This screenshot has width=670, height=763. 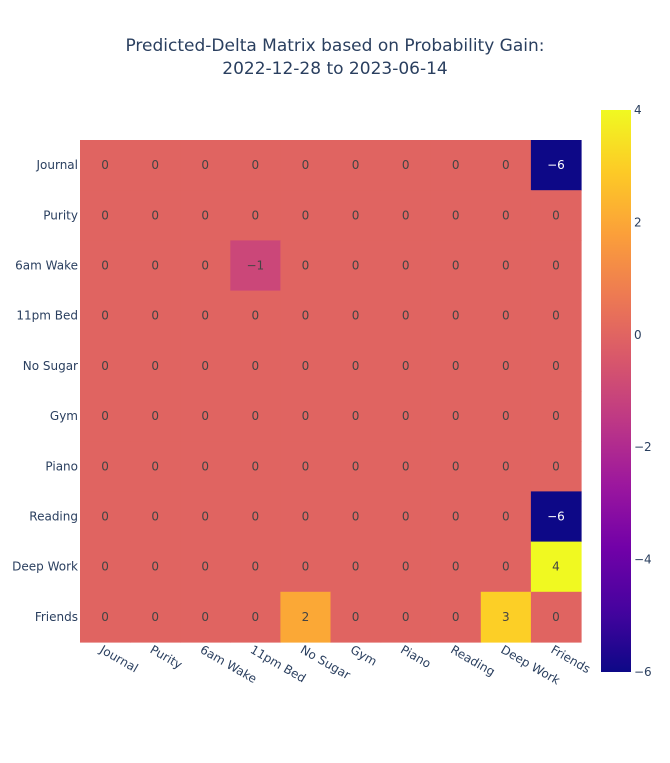 What do you see at coordinates (556, 517) in the screenshot?
I see `heatmap-cell-label: −6` at bounding box center [556, 517].